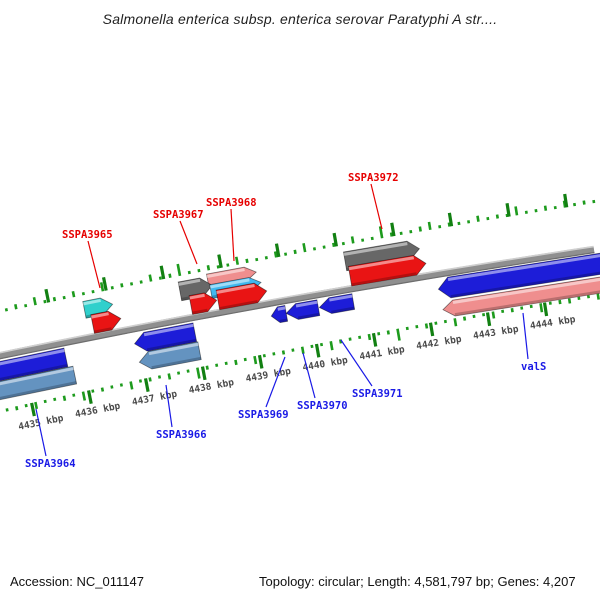  I want to click on ruler-label: 4439 kbp, so click(268, 375).